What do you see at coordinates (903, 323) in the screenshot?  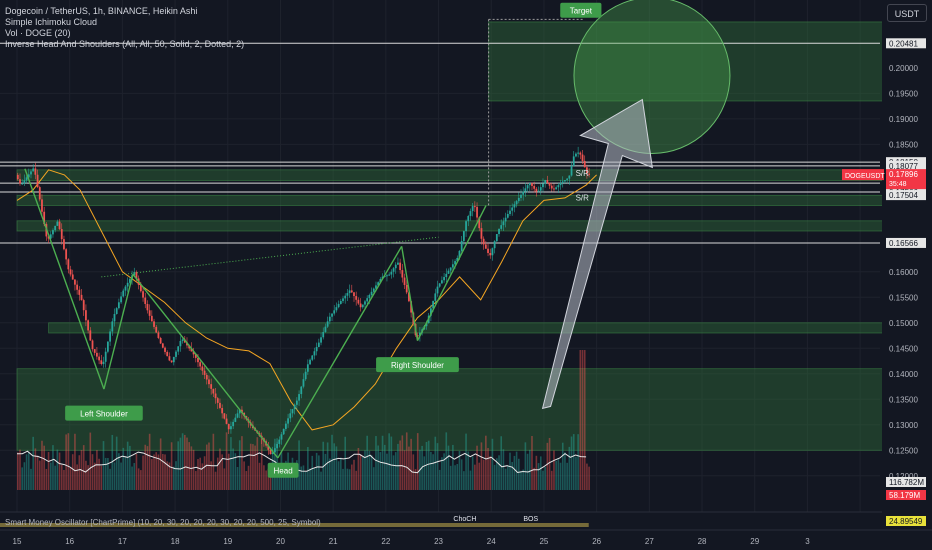 I see `price-tick: 0.15000` at bounding box center [903, 323].